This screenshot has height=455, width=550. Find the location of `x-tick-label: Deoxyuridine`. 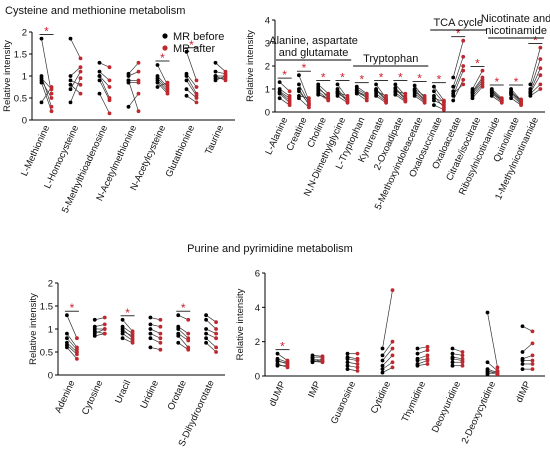

x-tick-label: Deoxyuridine is located at coordinates (446, 407).